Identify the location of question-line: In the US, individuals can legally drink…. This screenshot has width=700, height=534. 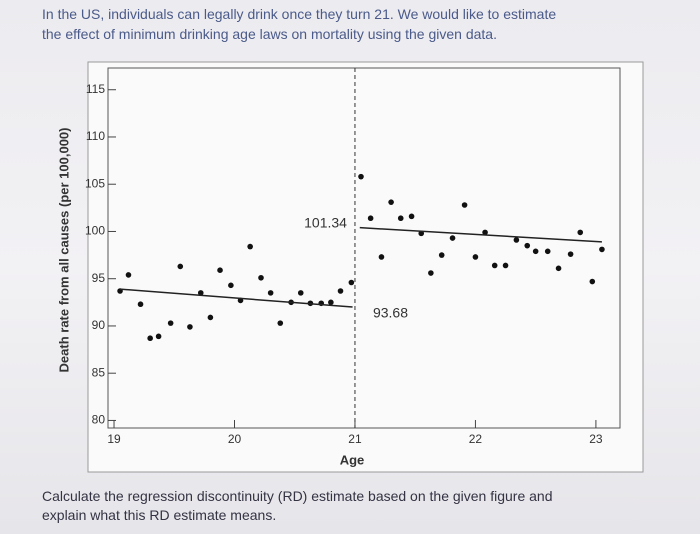
(299, 14).